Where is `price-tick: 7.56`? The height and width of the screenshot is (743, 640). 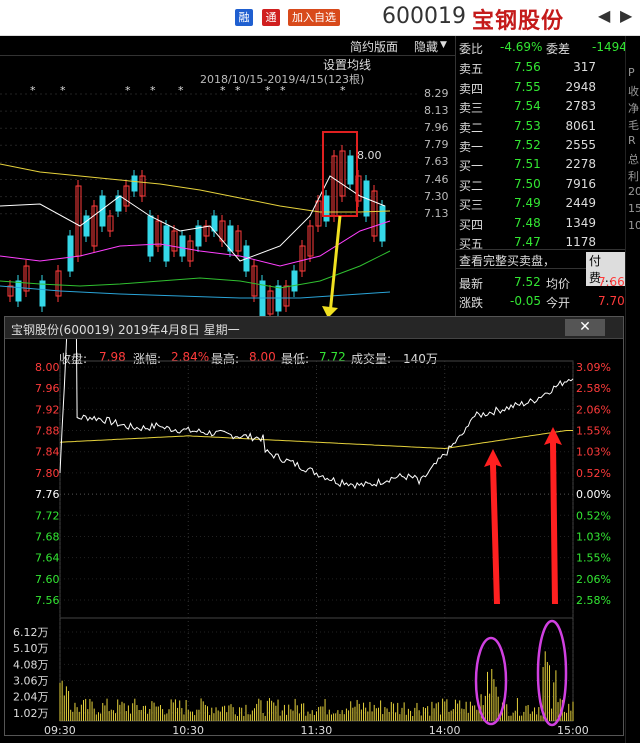 price-tick: 7.56 is located at coordinates (47, 600).